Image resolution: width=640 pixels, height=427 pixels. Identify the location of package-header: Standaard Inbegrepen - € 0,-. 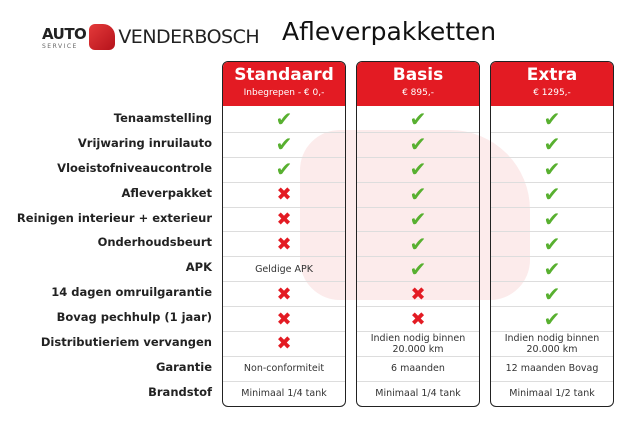
(284, 84).